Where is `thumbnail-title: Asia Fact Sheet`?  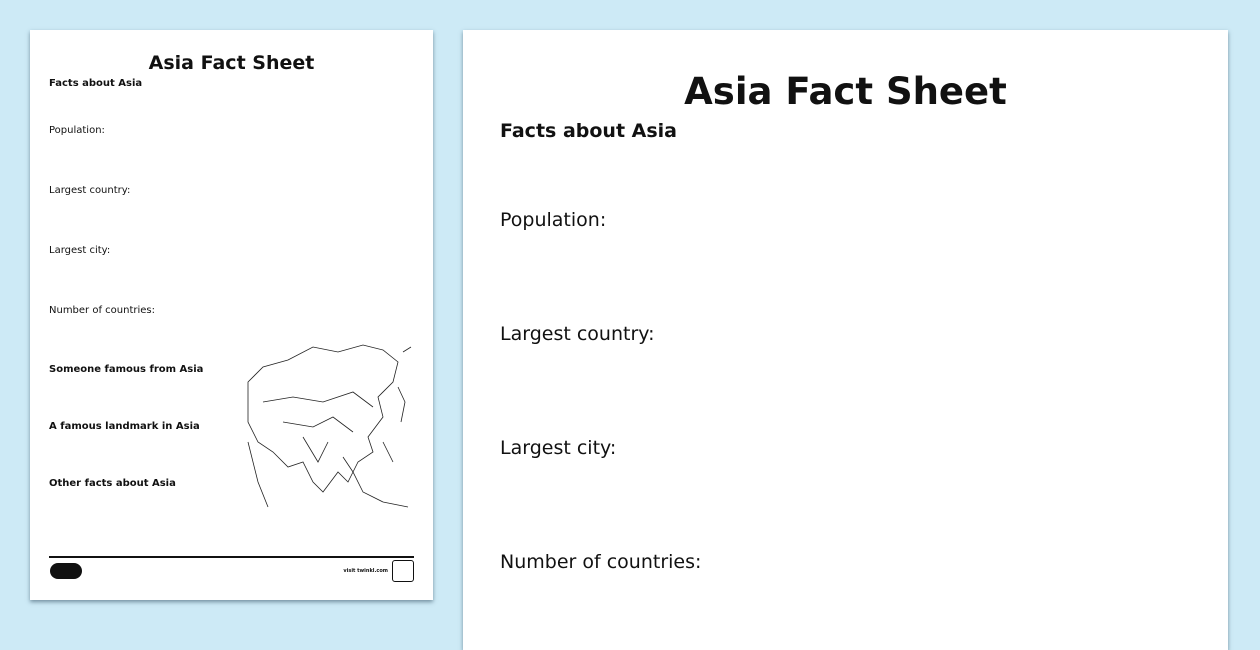 thumbnail-title: Asia Fact Sheet is located at coordinates (231, 63).